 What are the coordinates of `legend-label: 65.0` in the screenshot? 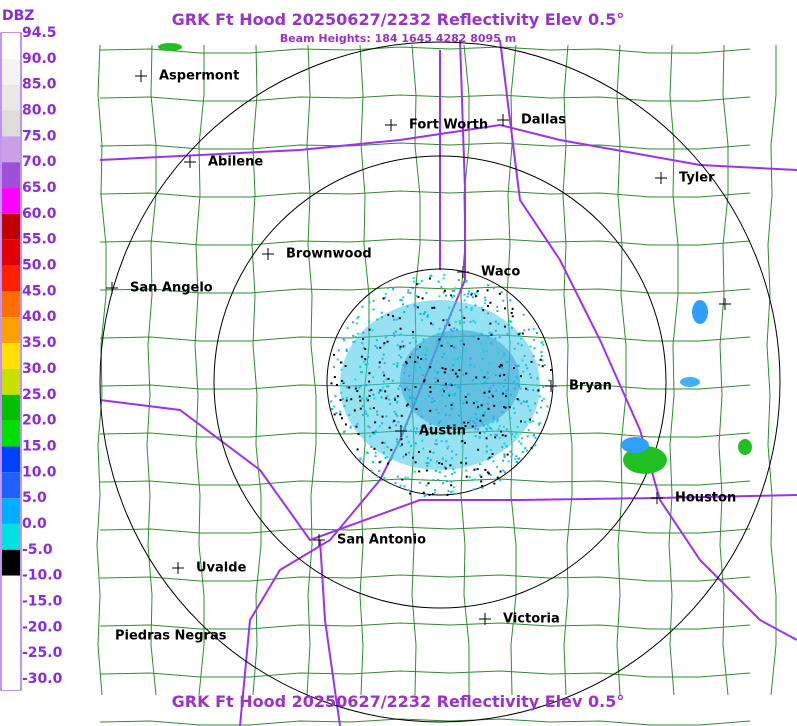 It's located at (39, 188).